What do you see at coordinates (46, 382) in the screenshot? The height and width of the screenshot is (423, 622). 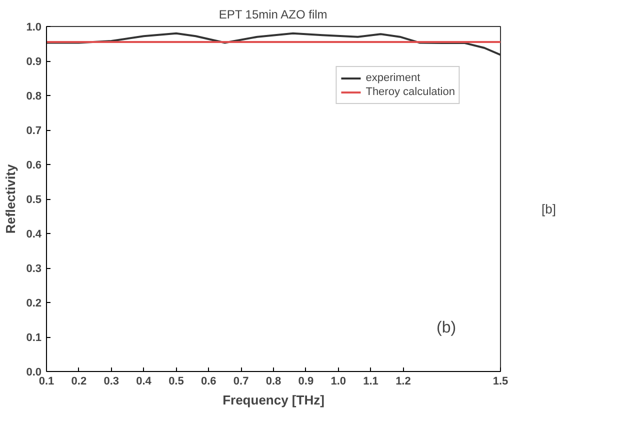 I see `x-tick-label: 0.1` at bounding box center [46, 382].